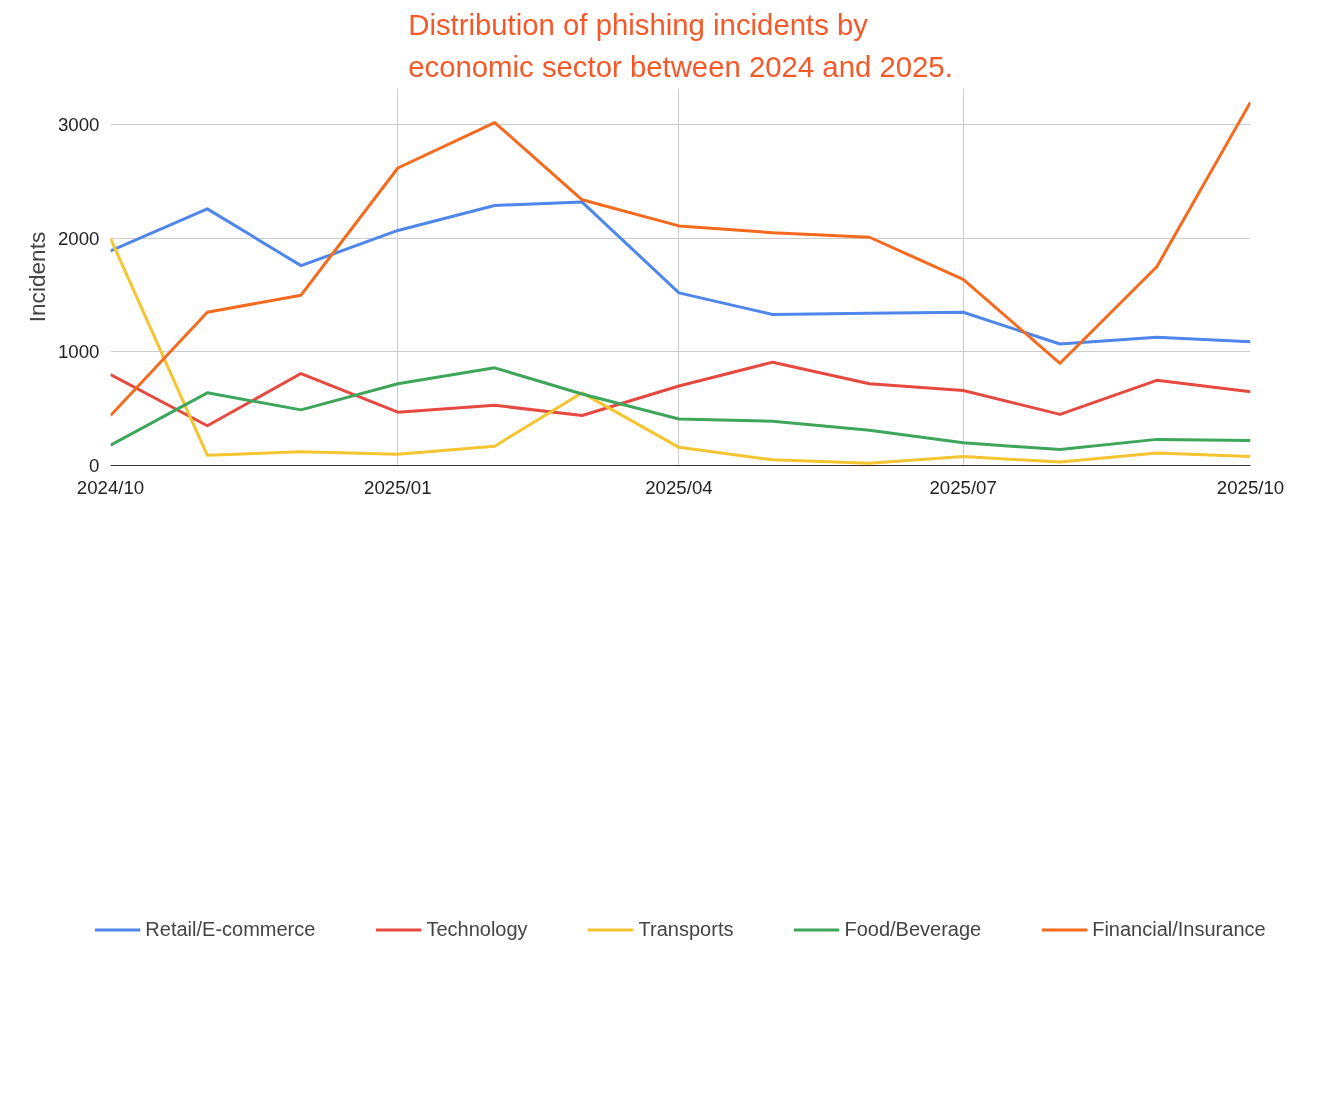 The image size is (1320, 1120). What do you see at coordinates (110, 487) in the screenshot?
I see `x-tick-label: 2024/10` at bounding box center [110, 487].